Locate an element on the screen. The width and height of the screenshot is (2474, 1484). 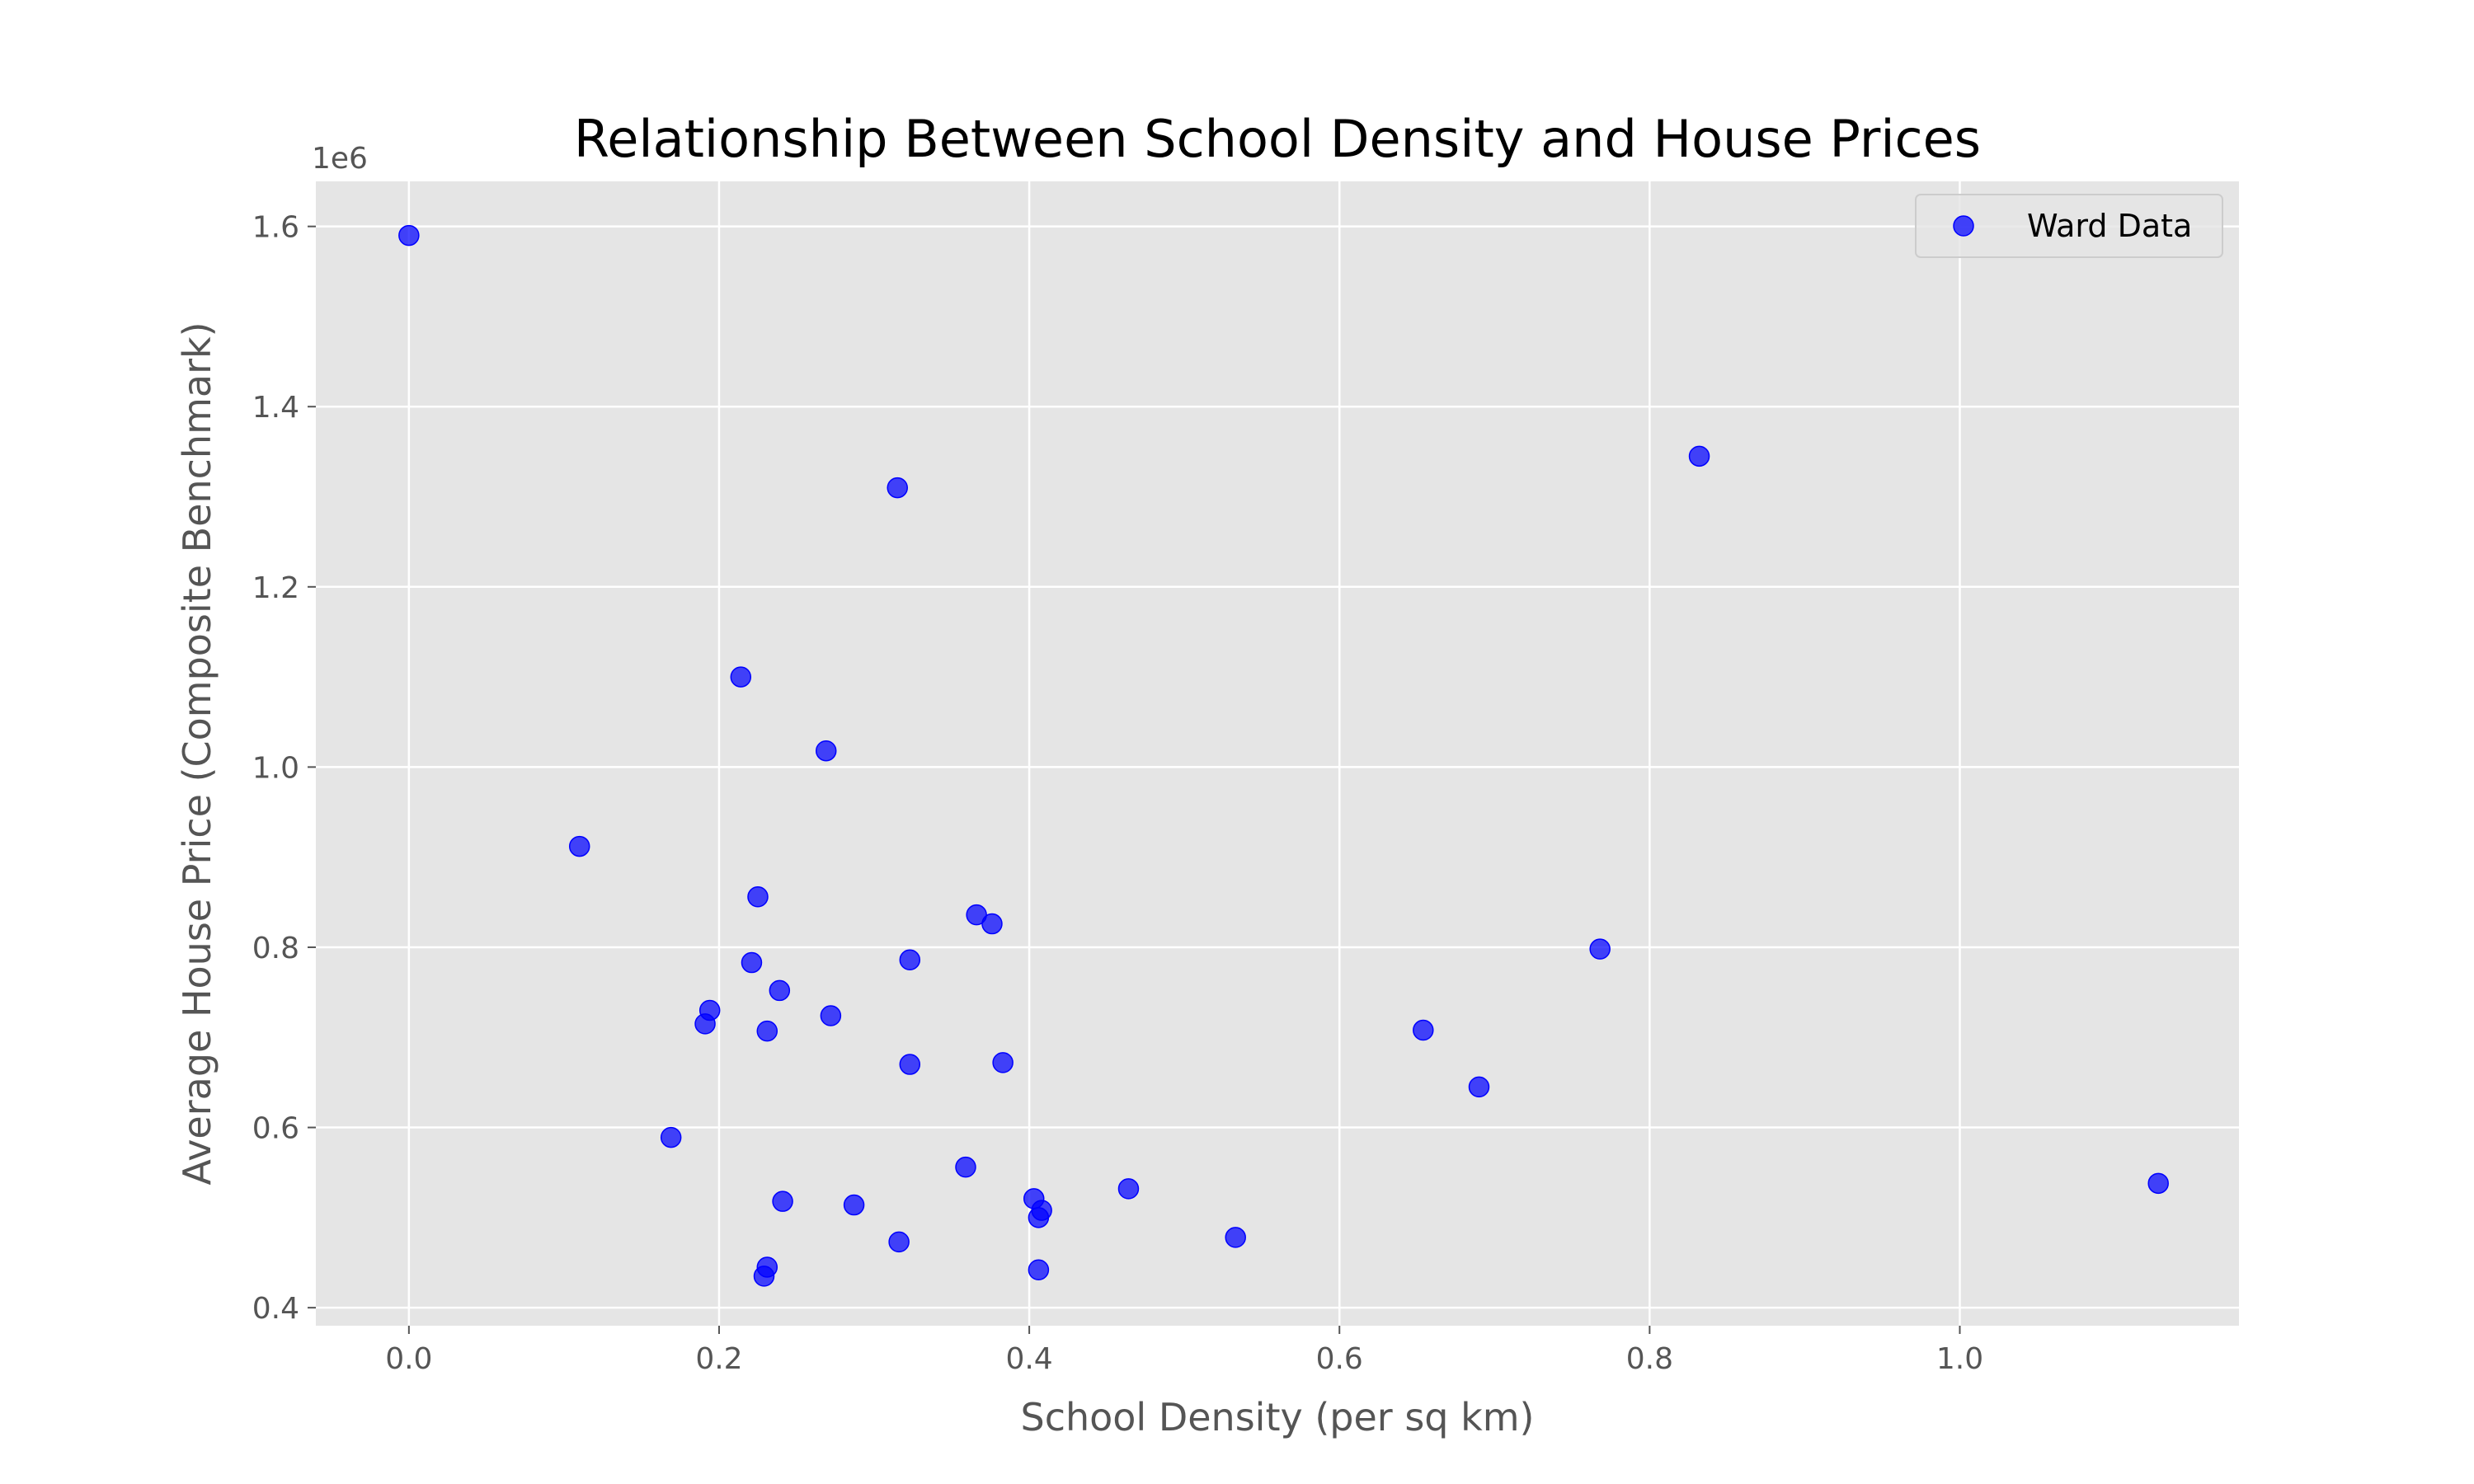
x-tick-label: 0.2 is located at coordinates (718, 1359).